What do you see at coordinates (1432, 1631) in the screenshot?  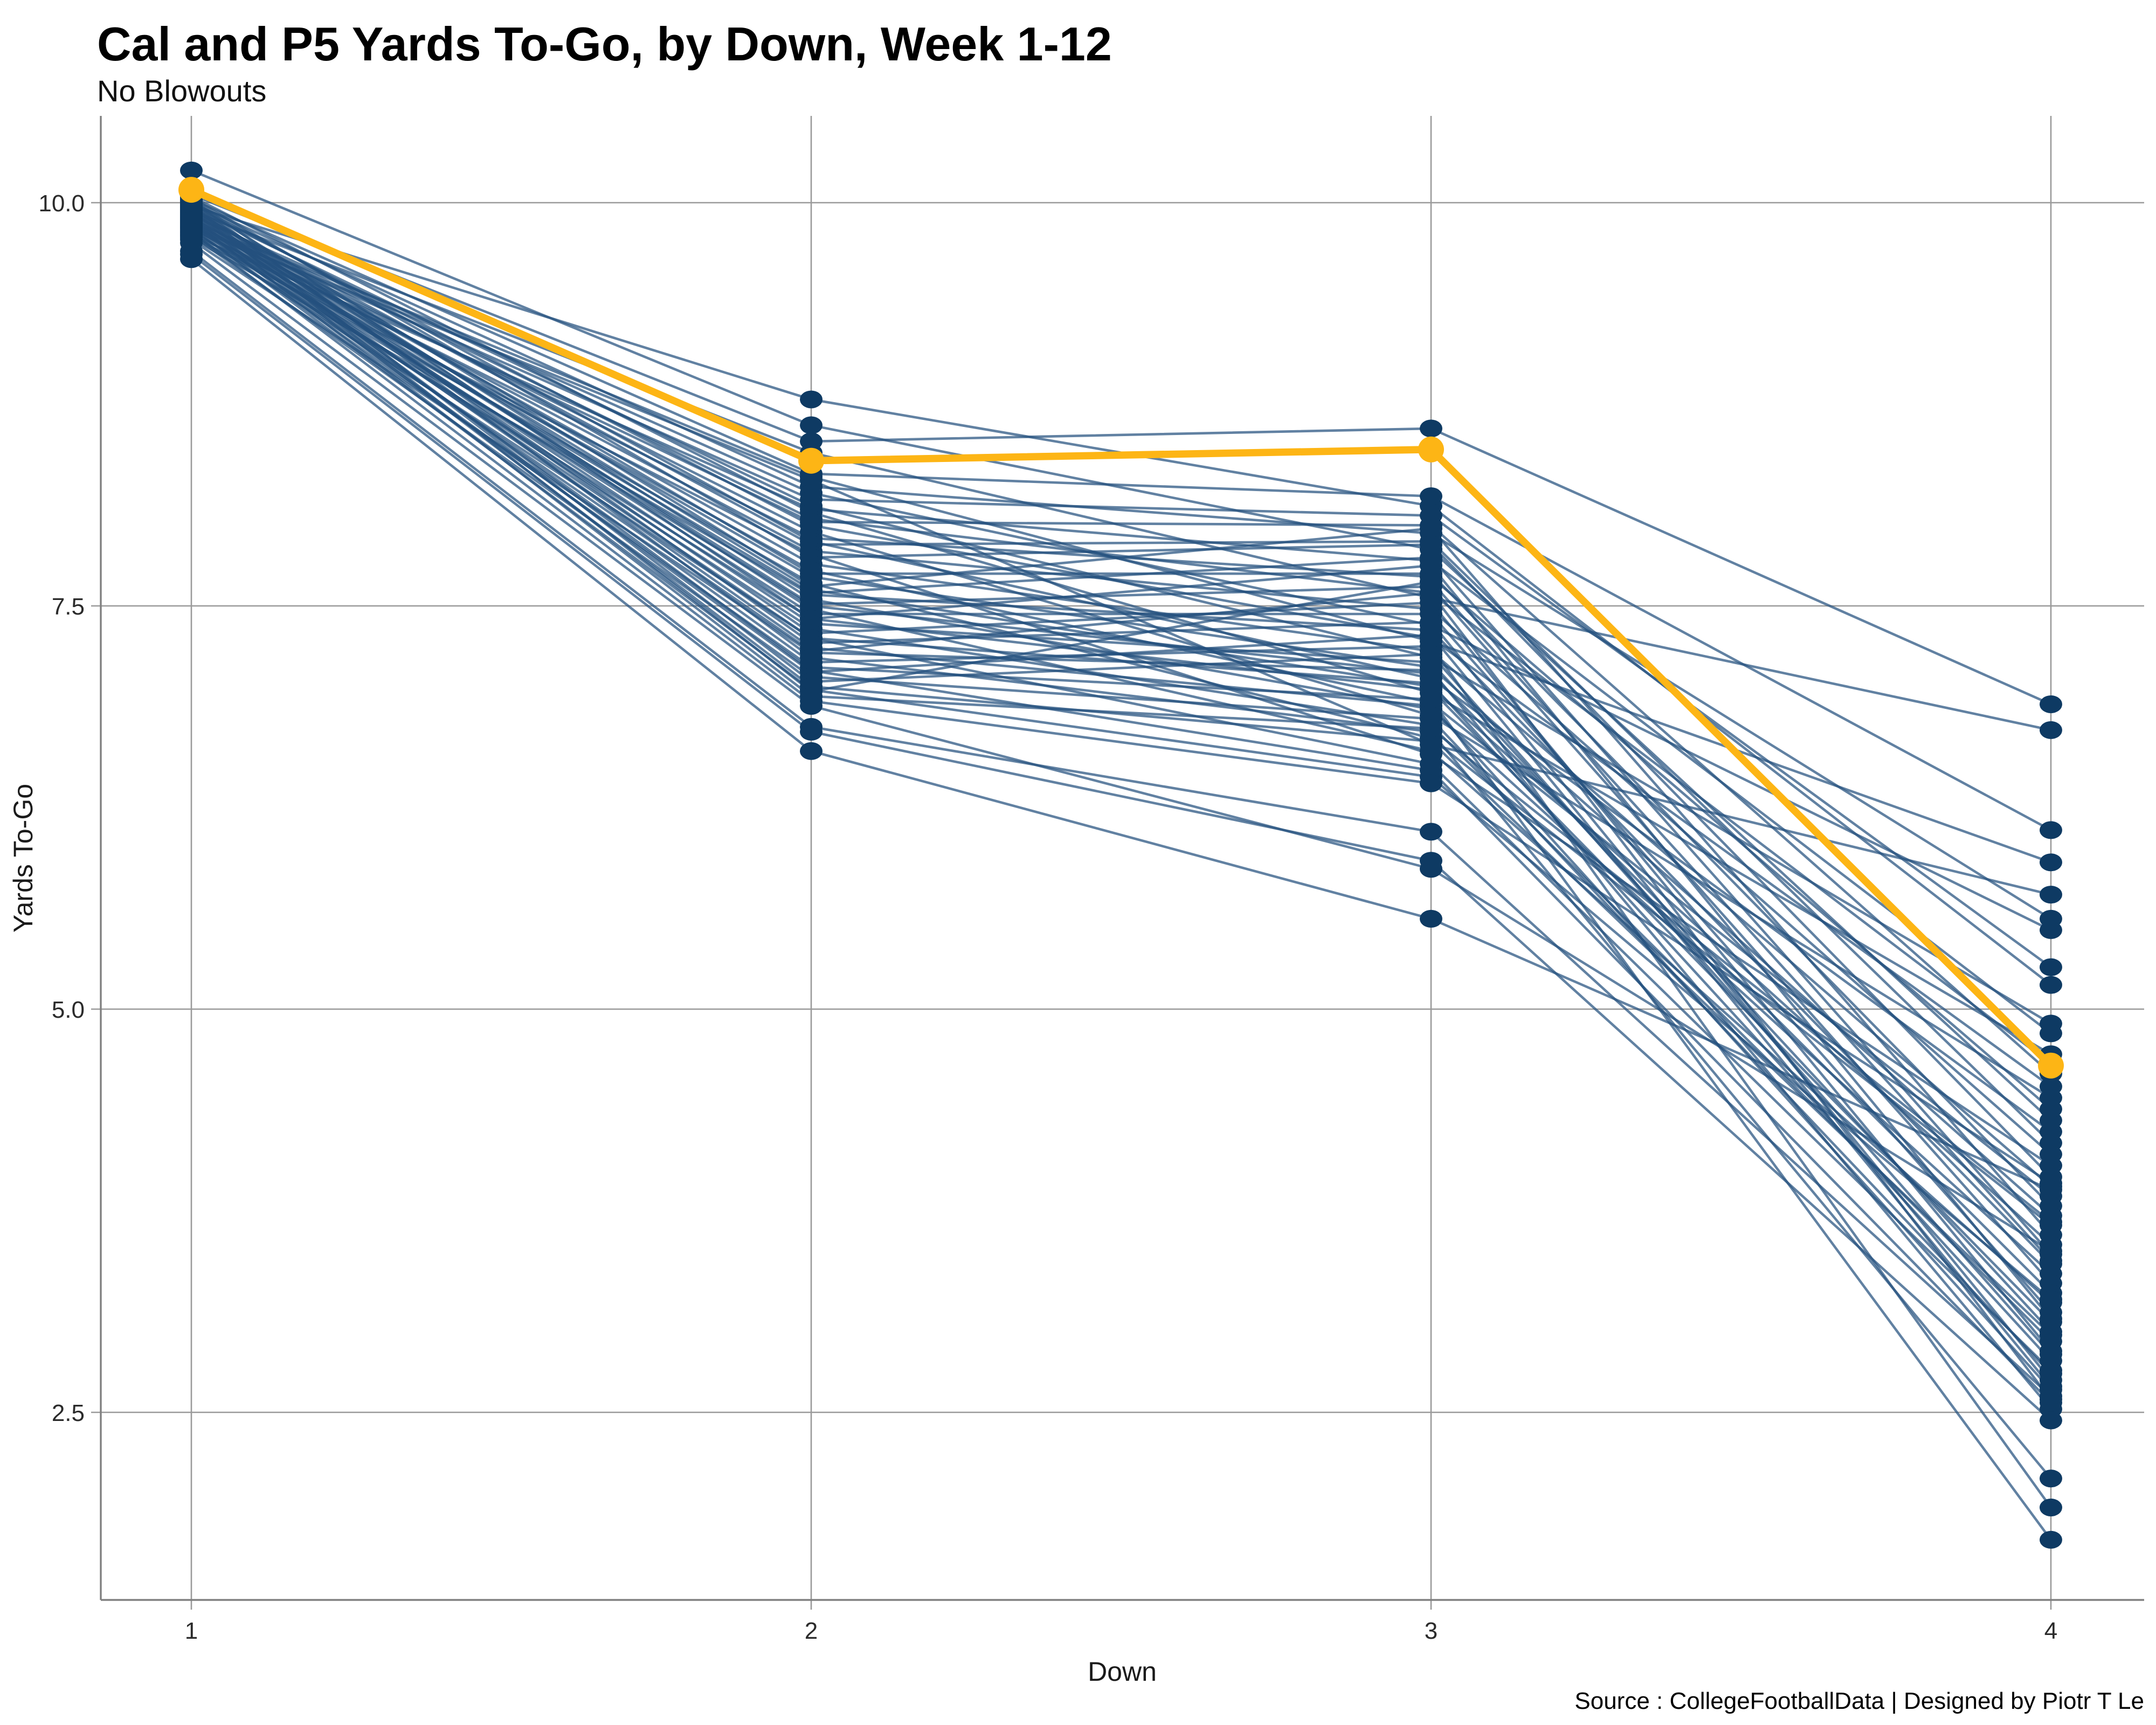 I see `x-tick-label: 3` at bounding box center [1432, 1631].